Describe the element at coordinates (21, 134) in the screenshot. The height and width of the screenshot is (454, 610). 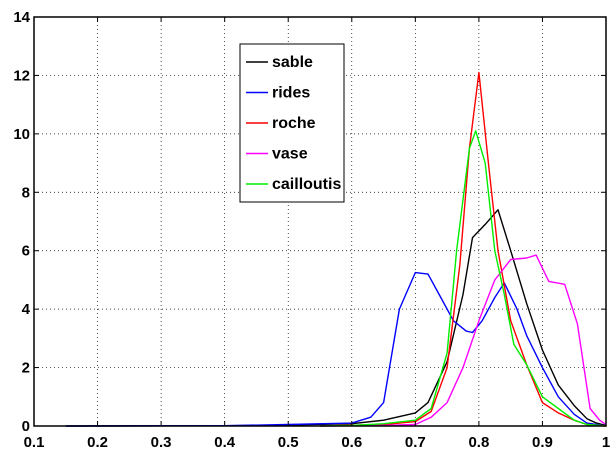
I see `y-tick-label: 10` at that location.